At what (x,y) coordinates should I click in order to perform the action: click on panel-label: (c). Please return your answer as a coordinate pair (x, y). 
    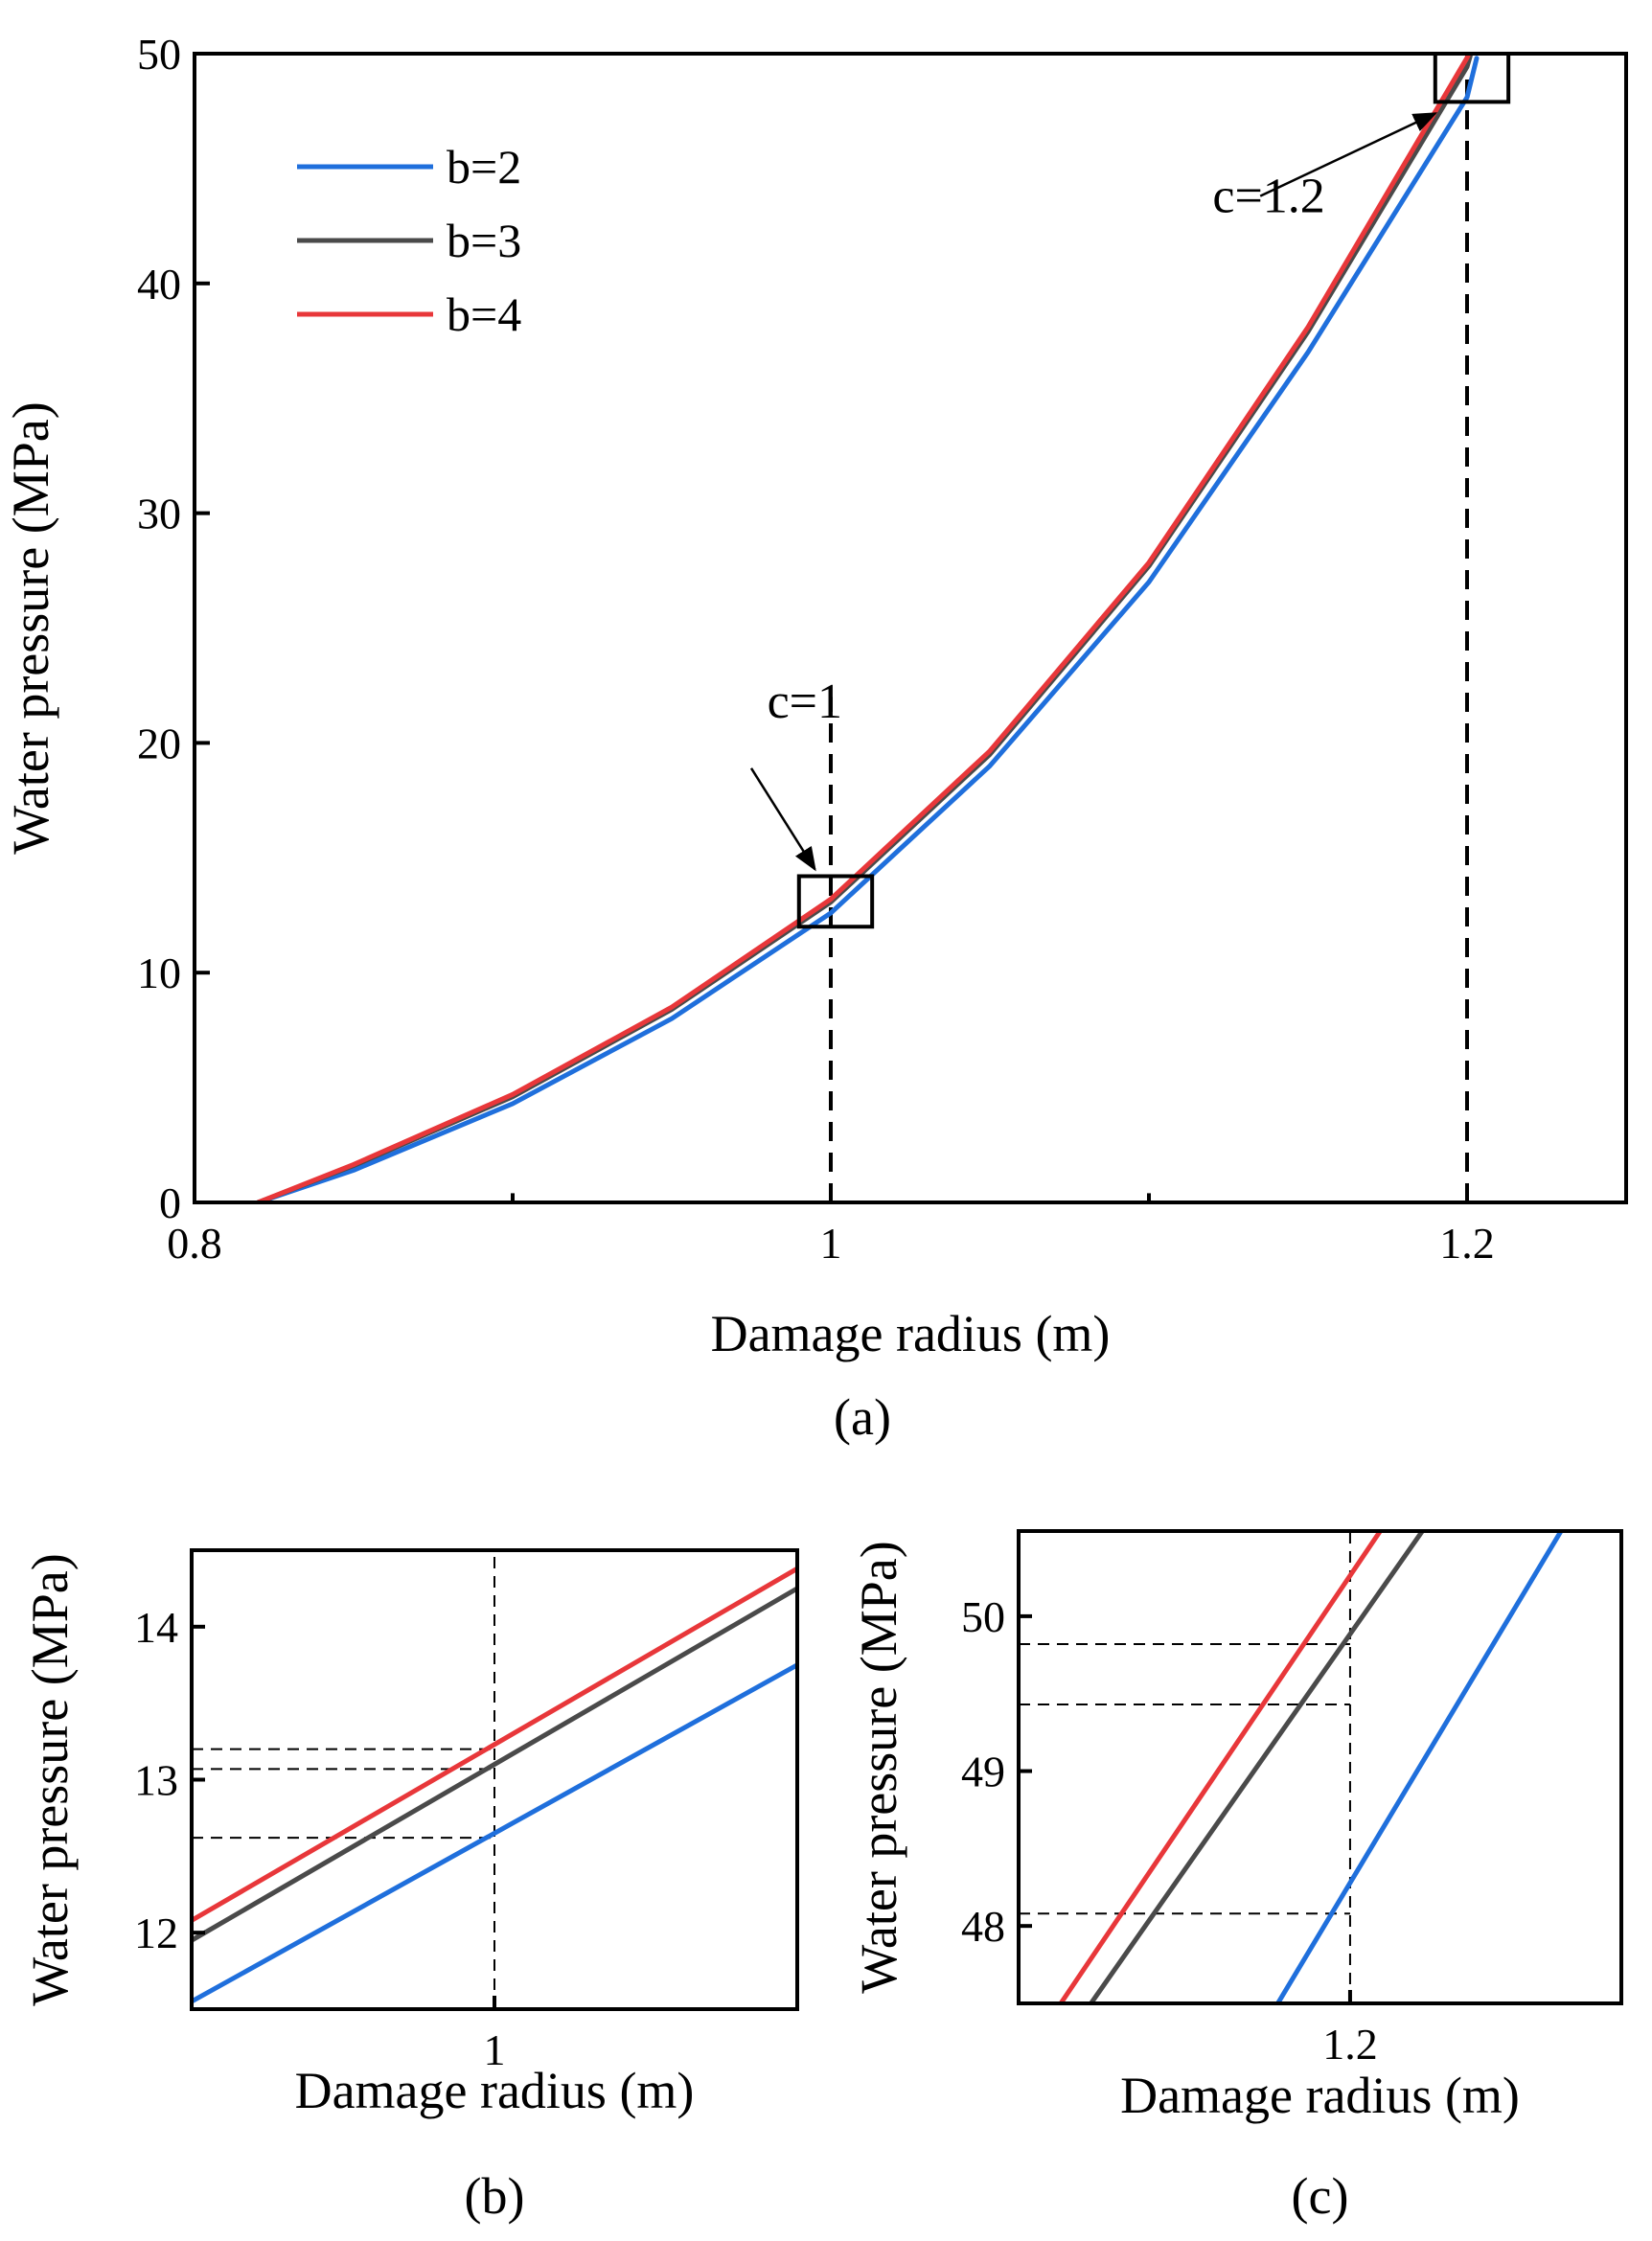
    Looking at the image, I should click on (1320, 2196).